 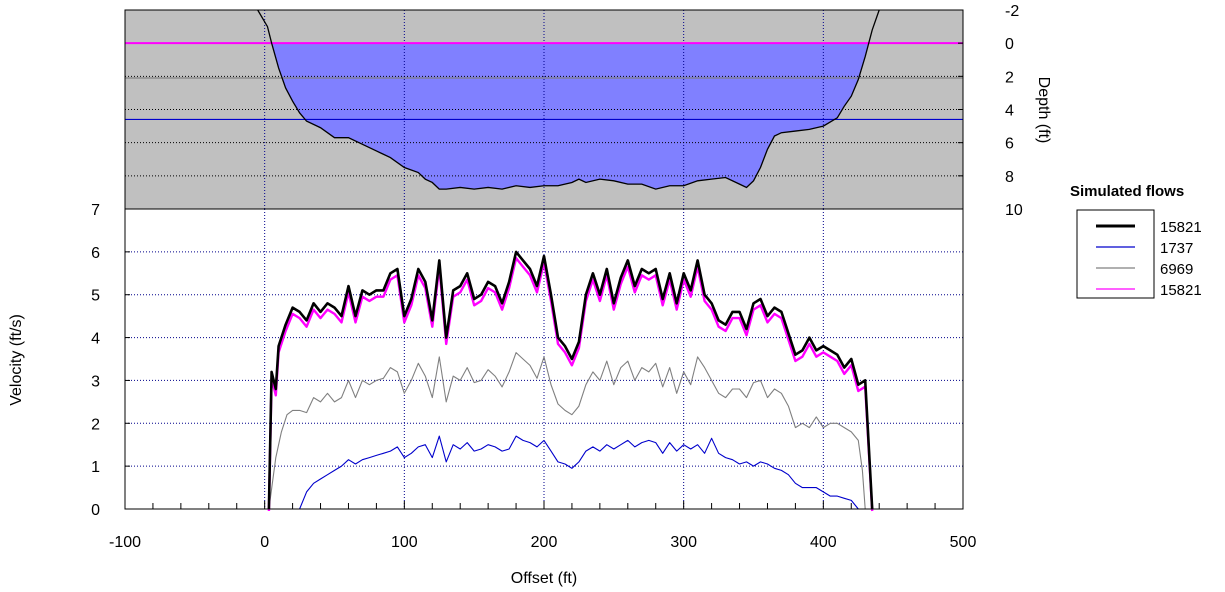 I want to click on velocity-tick-label: 5, so click(x=95, y=296).